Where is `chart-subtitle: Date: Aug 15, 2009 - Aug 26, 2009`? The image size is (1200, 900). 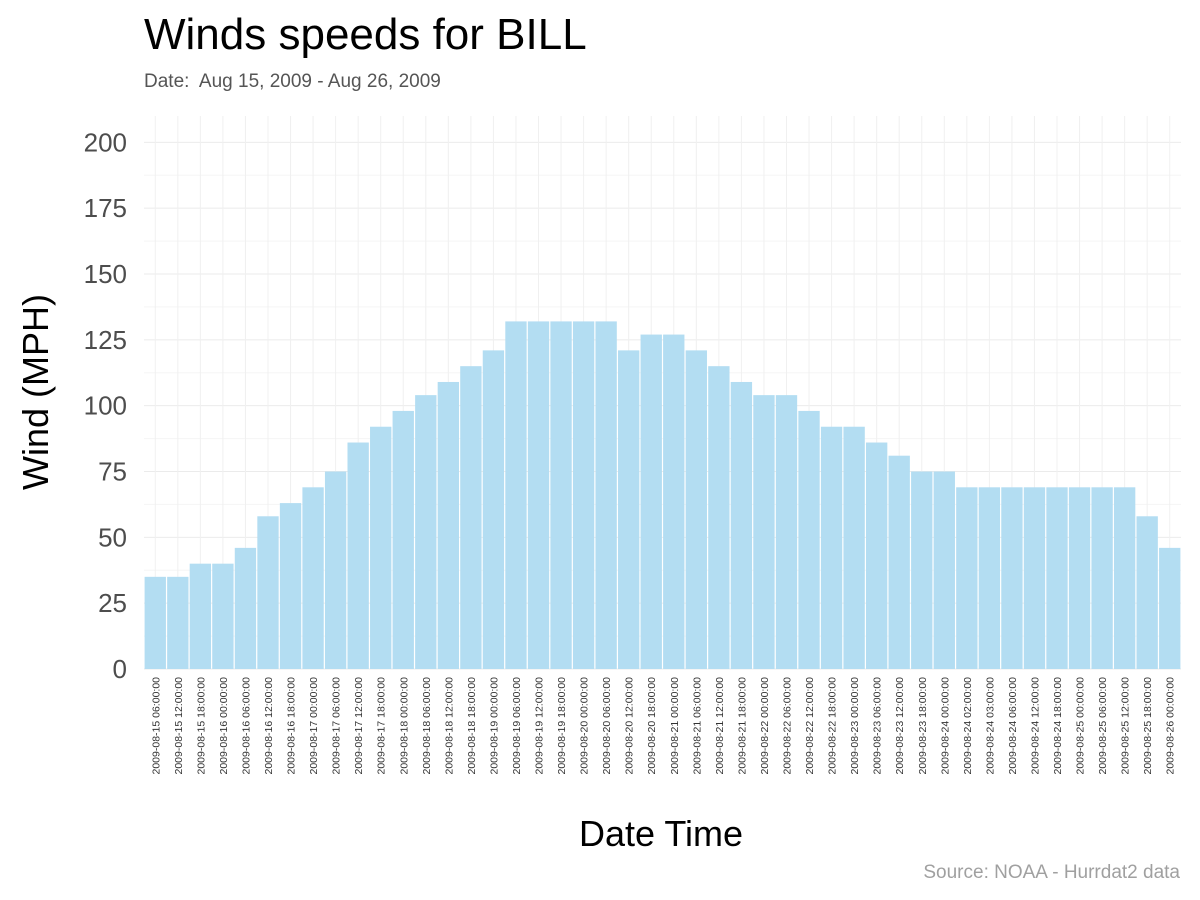 chart-subtitle: Date: Aug 15, 2009 - Aug 26, 2009 is located at coordinates (292, 81).